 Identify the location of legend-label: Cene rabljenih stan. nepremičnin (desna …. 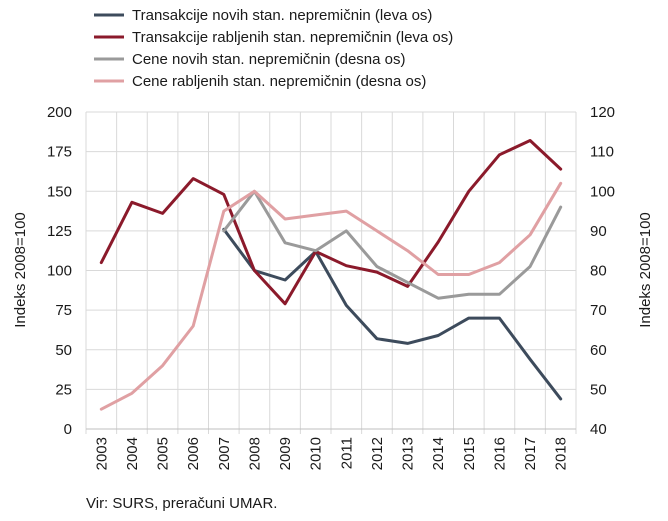
(279, 81).